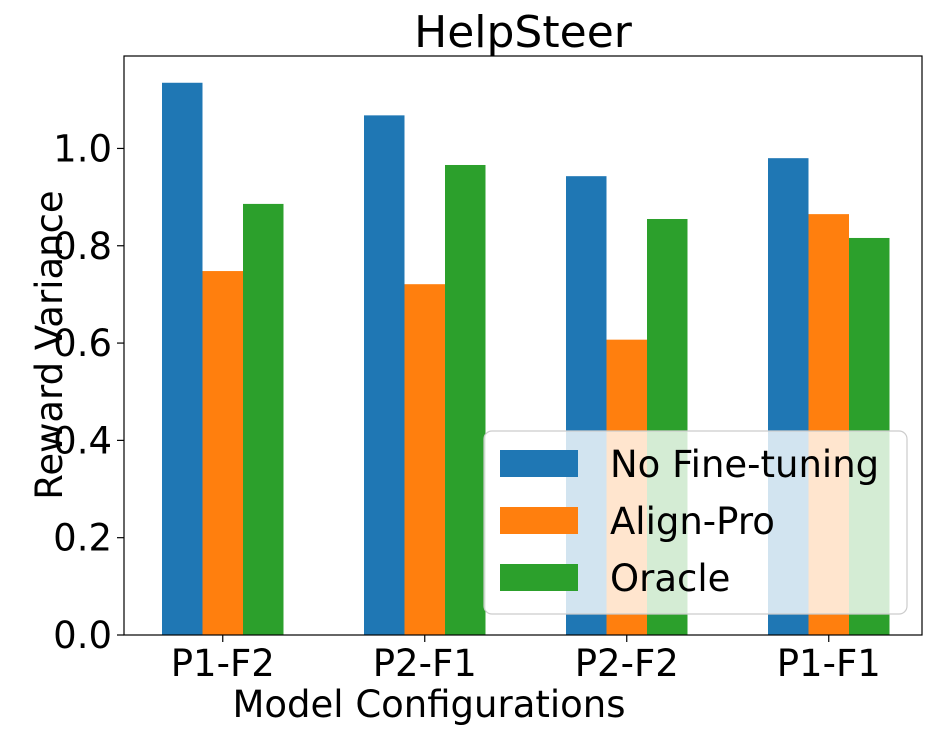  I want to click on x-tick-label: P2-F2, so click(627, 663).